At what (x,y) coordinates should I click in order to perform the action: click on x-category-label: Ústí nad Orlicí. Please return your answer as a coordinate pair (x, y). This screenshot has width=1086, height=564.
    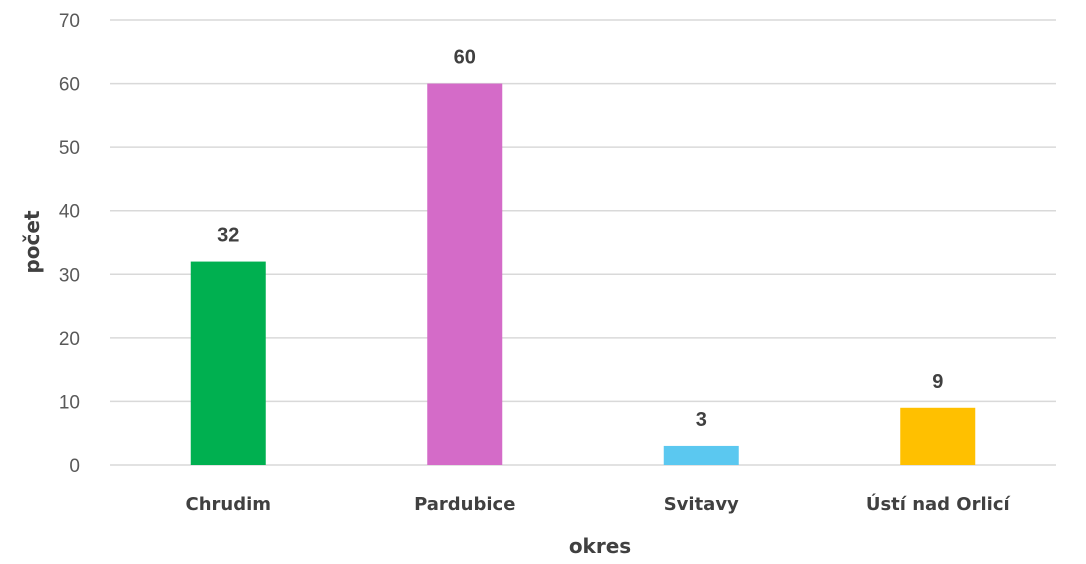
    Looking at the image, I should click on (938, 504).